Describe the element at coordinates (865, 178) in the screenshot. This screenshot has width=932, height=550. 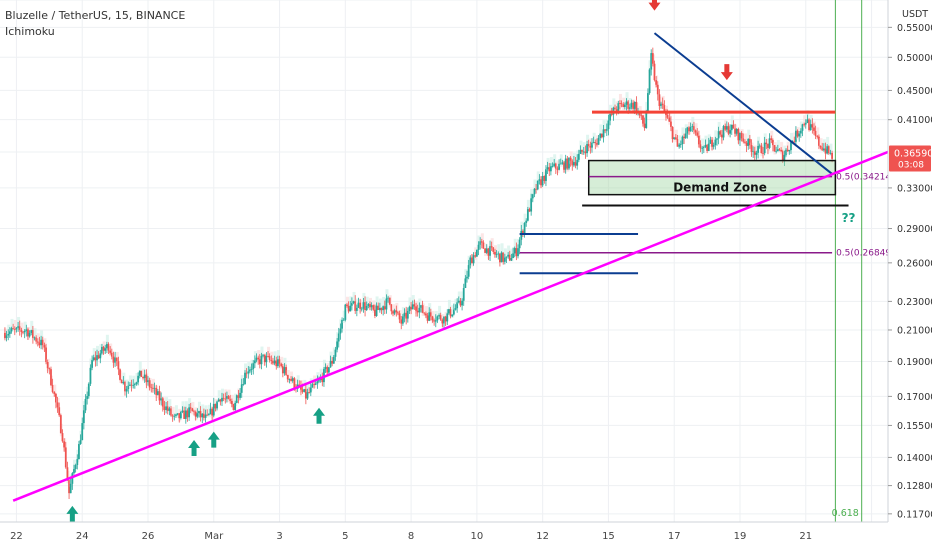
I see `fib-label-0: 0.5(0.34214)` at that location.